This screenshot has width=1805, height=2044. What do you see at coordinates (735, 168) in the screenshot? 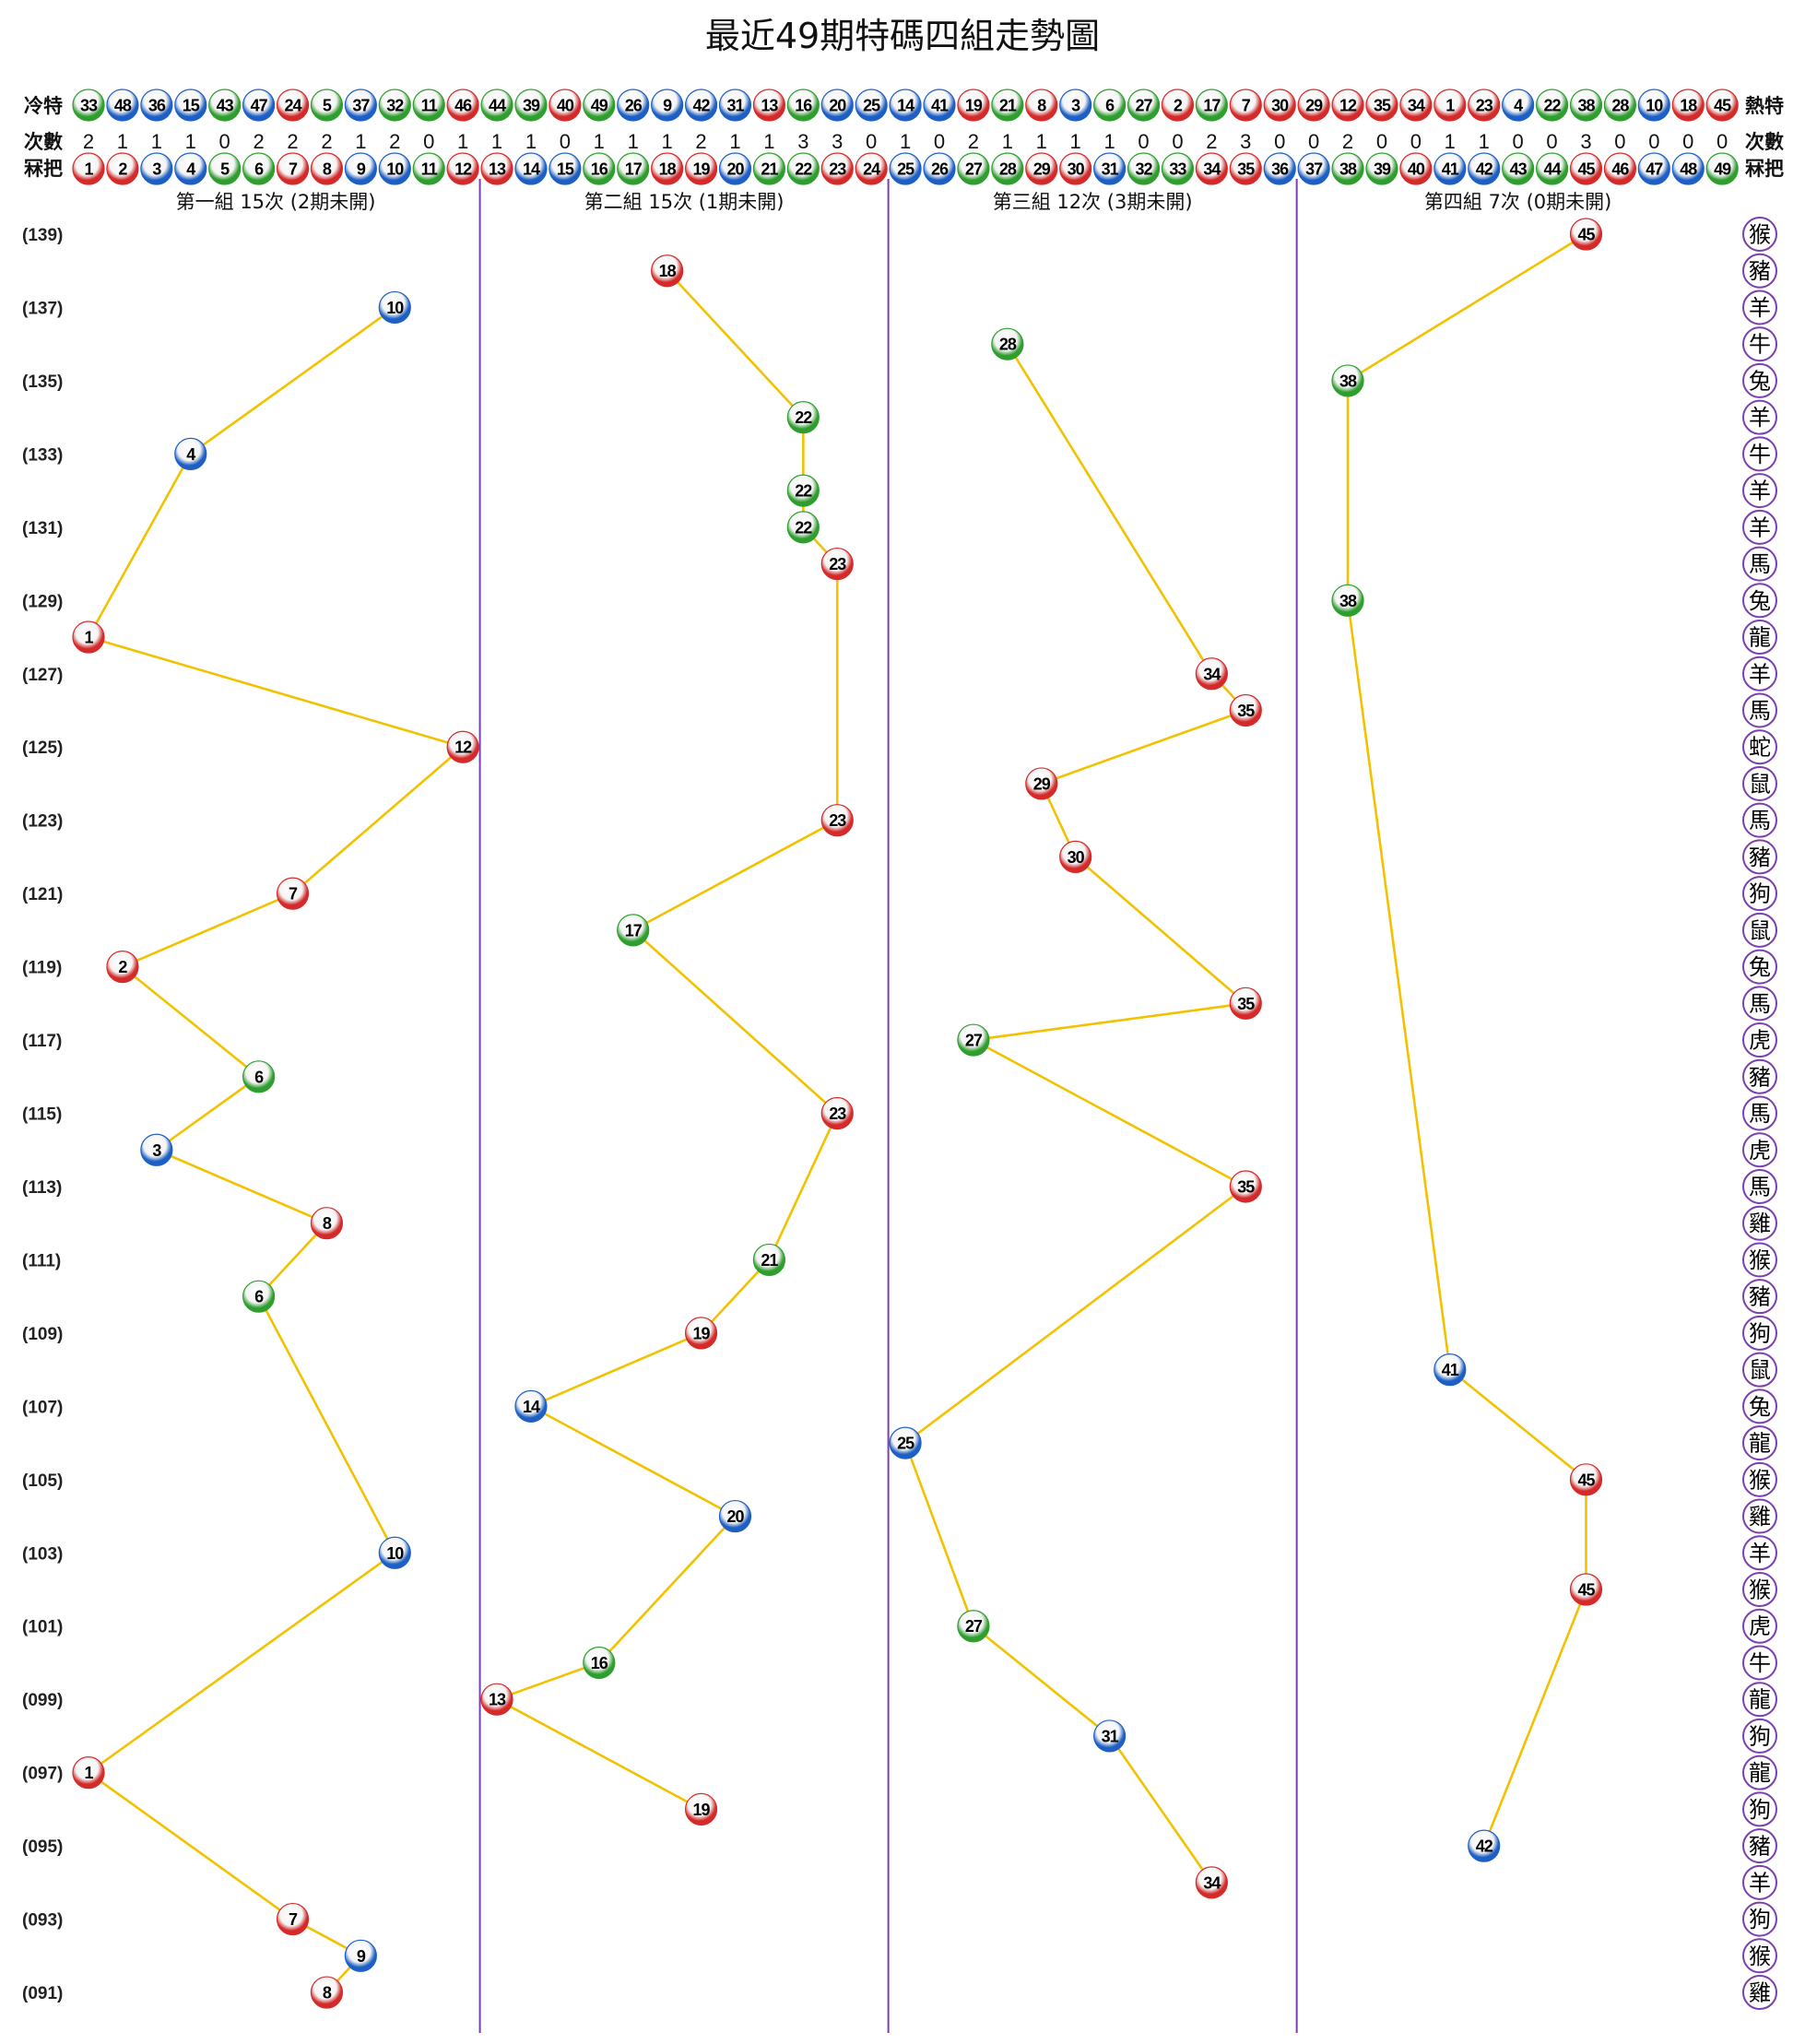
I see `number-ball: 20` at bounding box center [735, 168].